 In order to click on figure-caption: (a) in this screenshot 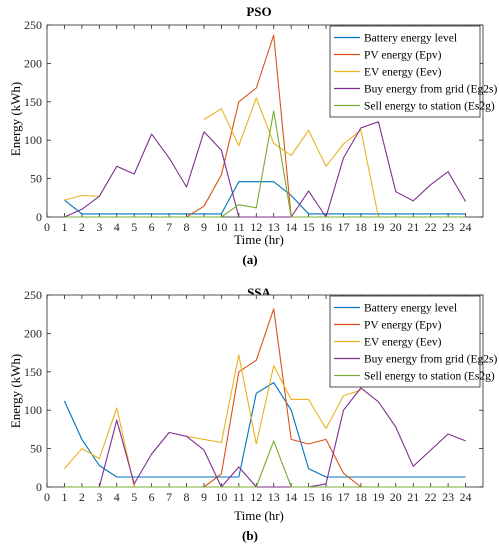, I will do `click(249, 259)`.